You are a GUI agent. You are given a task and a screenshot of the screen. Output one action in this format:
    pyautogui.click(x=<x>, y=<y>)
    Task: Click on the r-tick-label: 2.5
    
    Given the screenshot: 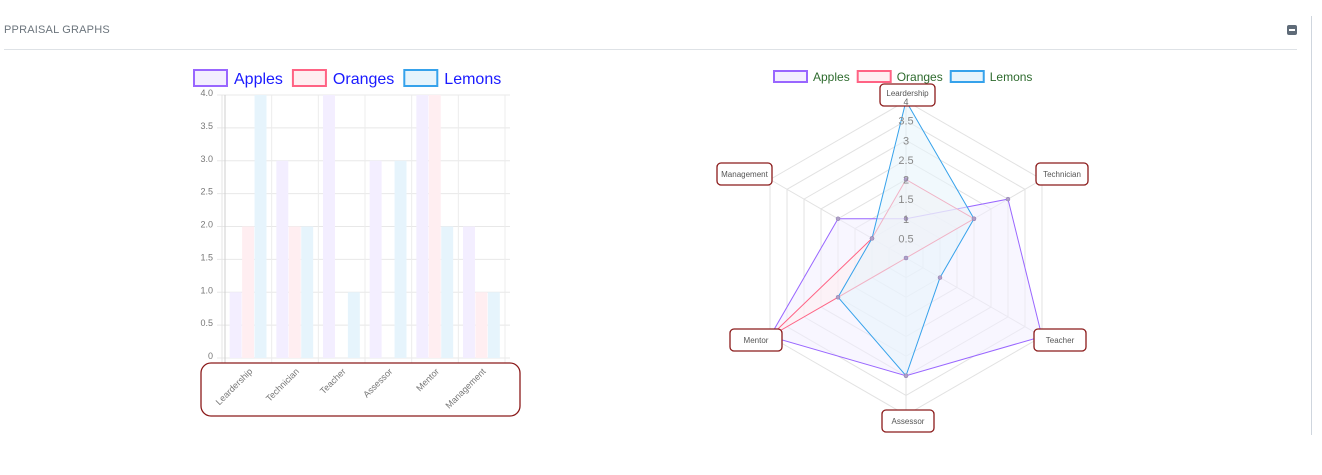 What is the action you would take?
    pyautogui.click(x=905, y=161)
    